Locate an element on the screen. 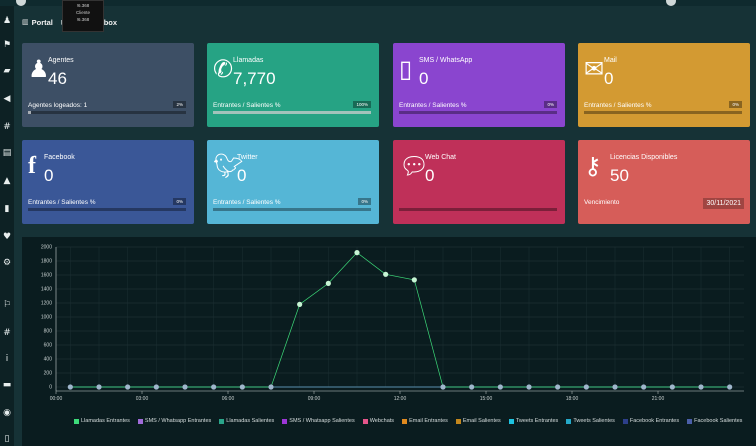 The width and height of the screenshot is (756, 446). x-tick-label: 15:00 is located at coordinates (486, 399).